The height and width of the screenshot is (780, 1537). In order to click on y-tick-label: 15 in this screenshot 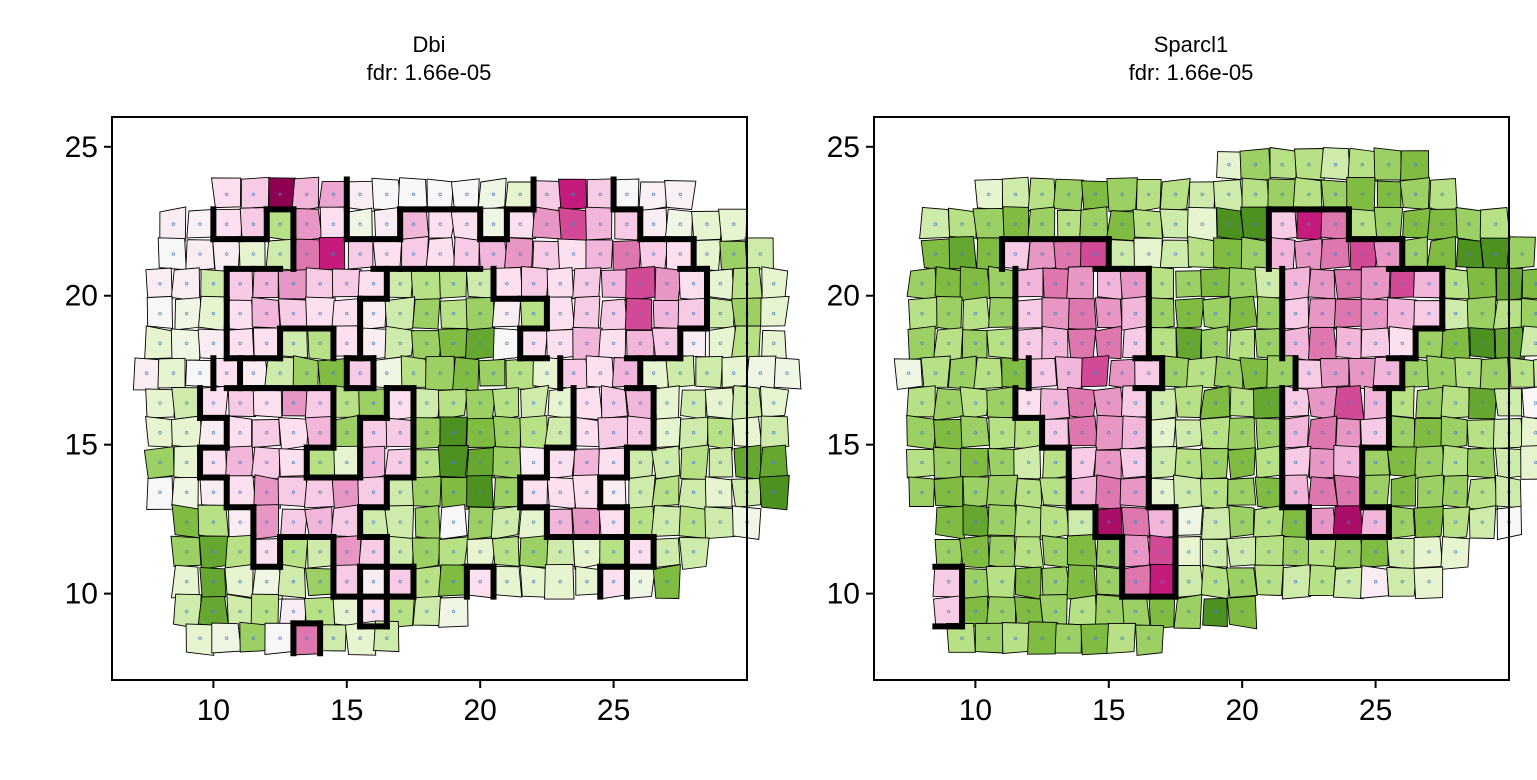, I will do `click(843, 445)`.